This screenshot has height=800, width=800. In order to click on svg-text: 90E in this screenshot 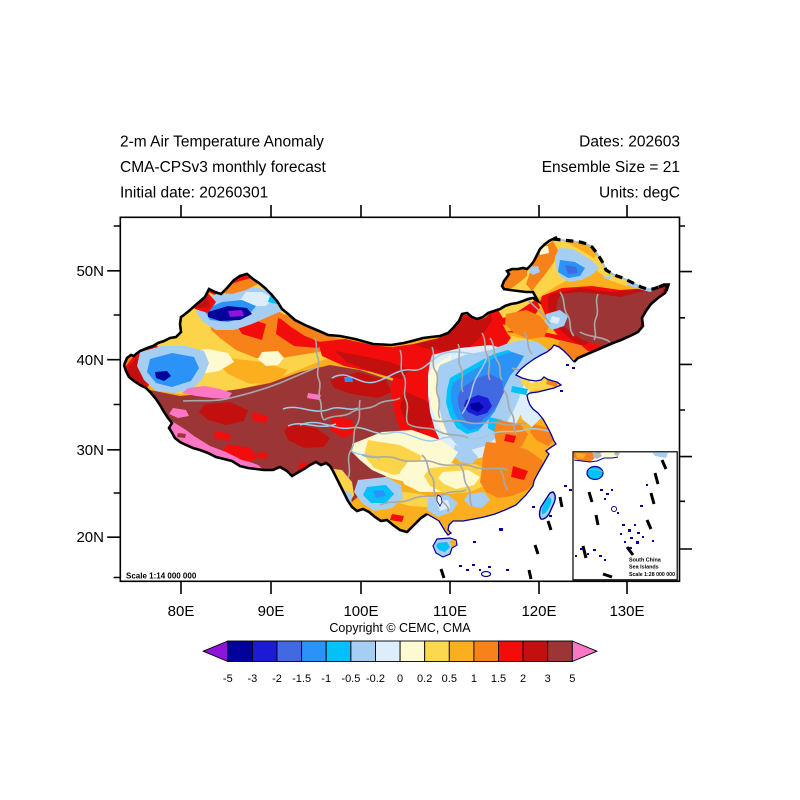, I will do `click(271, 611)`.